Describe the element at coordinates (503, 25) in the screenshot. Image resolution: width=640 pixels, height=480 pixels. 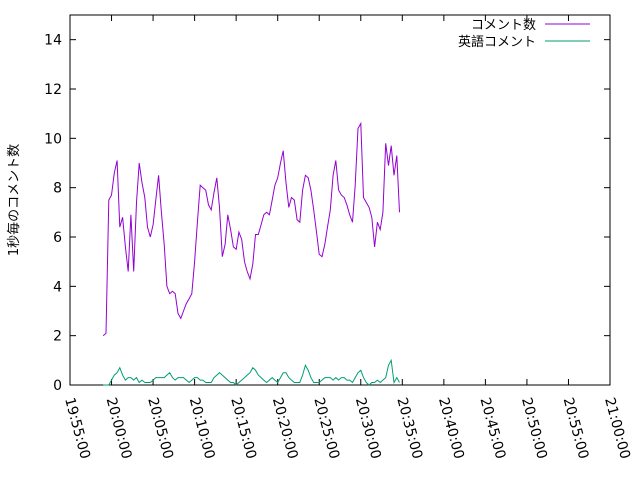
I see `legend-label-1: コメント数` at that location.